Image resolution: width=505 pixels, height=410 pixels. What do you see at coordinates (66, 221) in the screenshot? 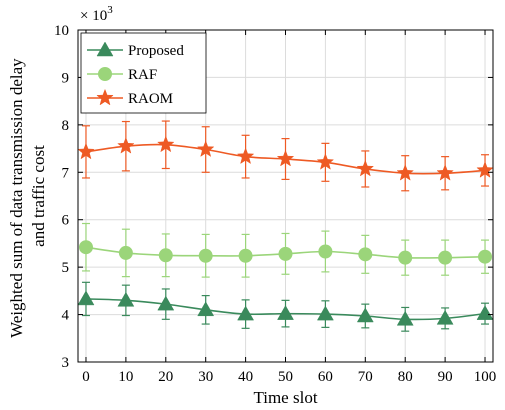
I see `y-tick-label: 6` at bounding box center [66, 221].